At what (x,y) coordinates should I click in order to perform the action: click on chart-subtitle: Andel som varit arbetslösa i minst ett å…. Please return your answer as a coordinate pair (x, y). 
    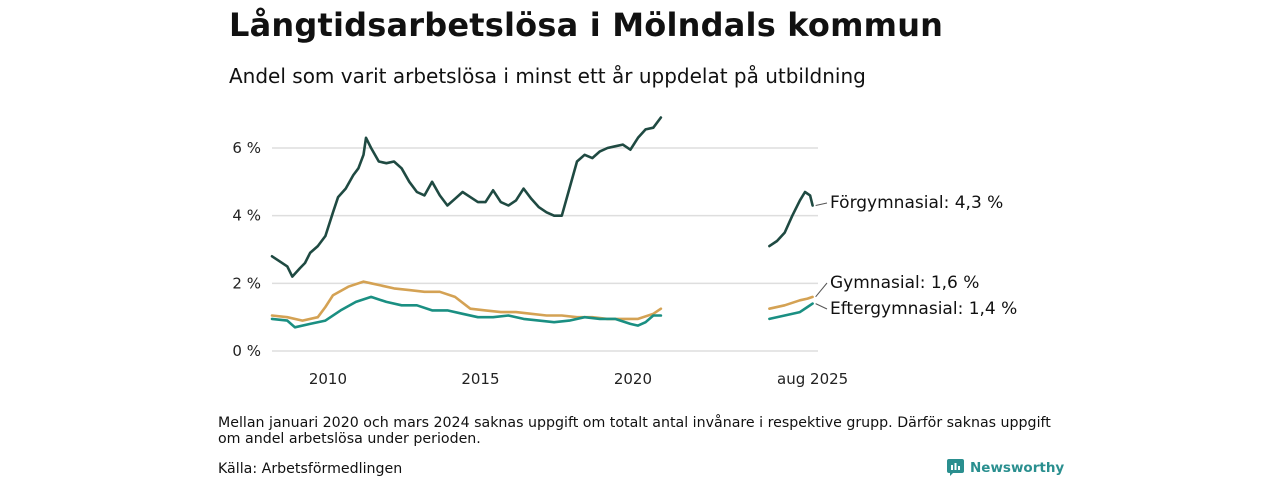
    Looking at the image, I should click on (547, 76).